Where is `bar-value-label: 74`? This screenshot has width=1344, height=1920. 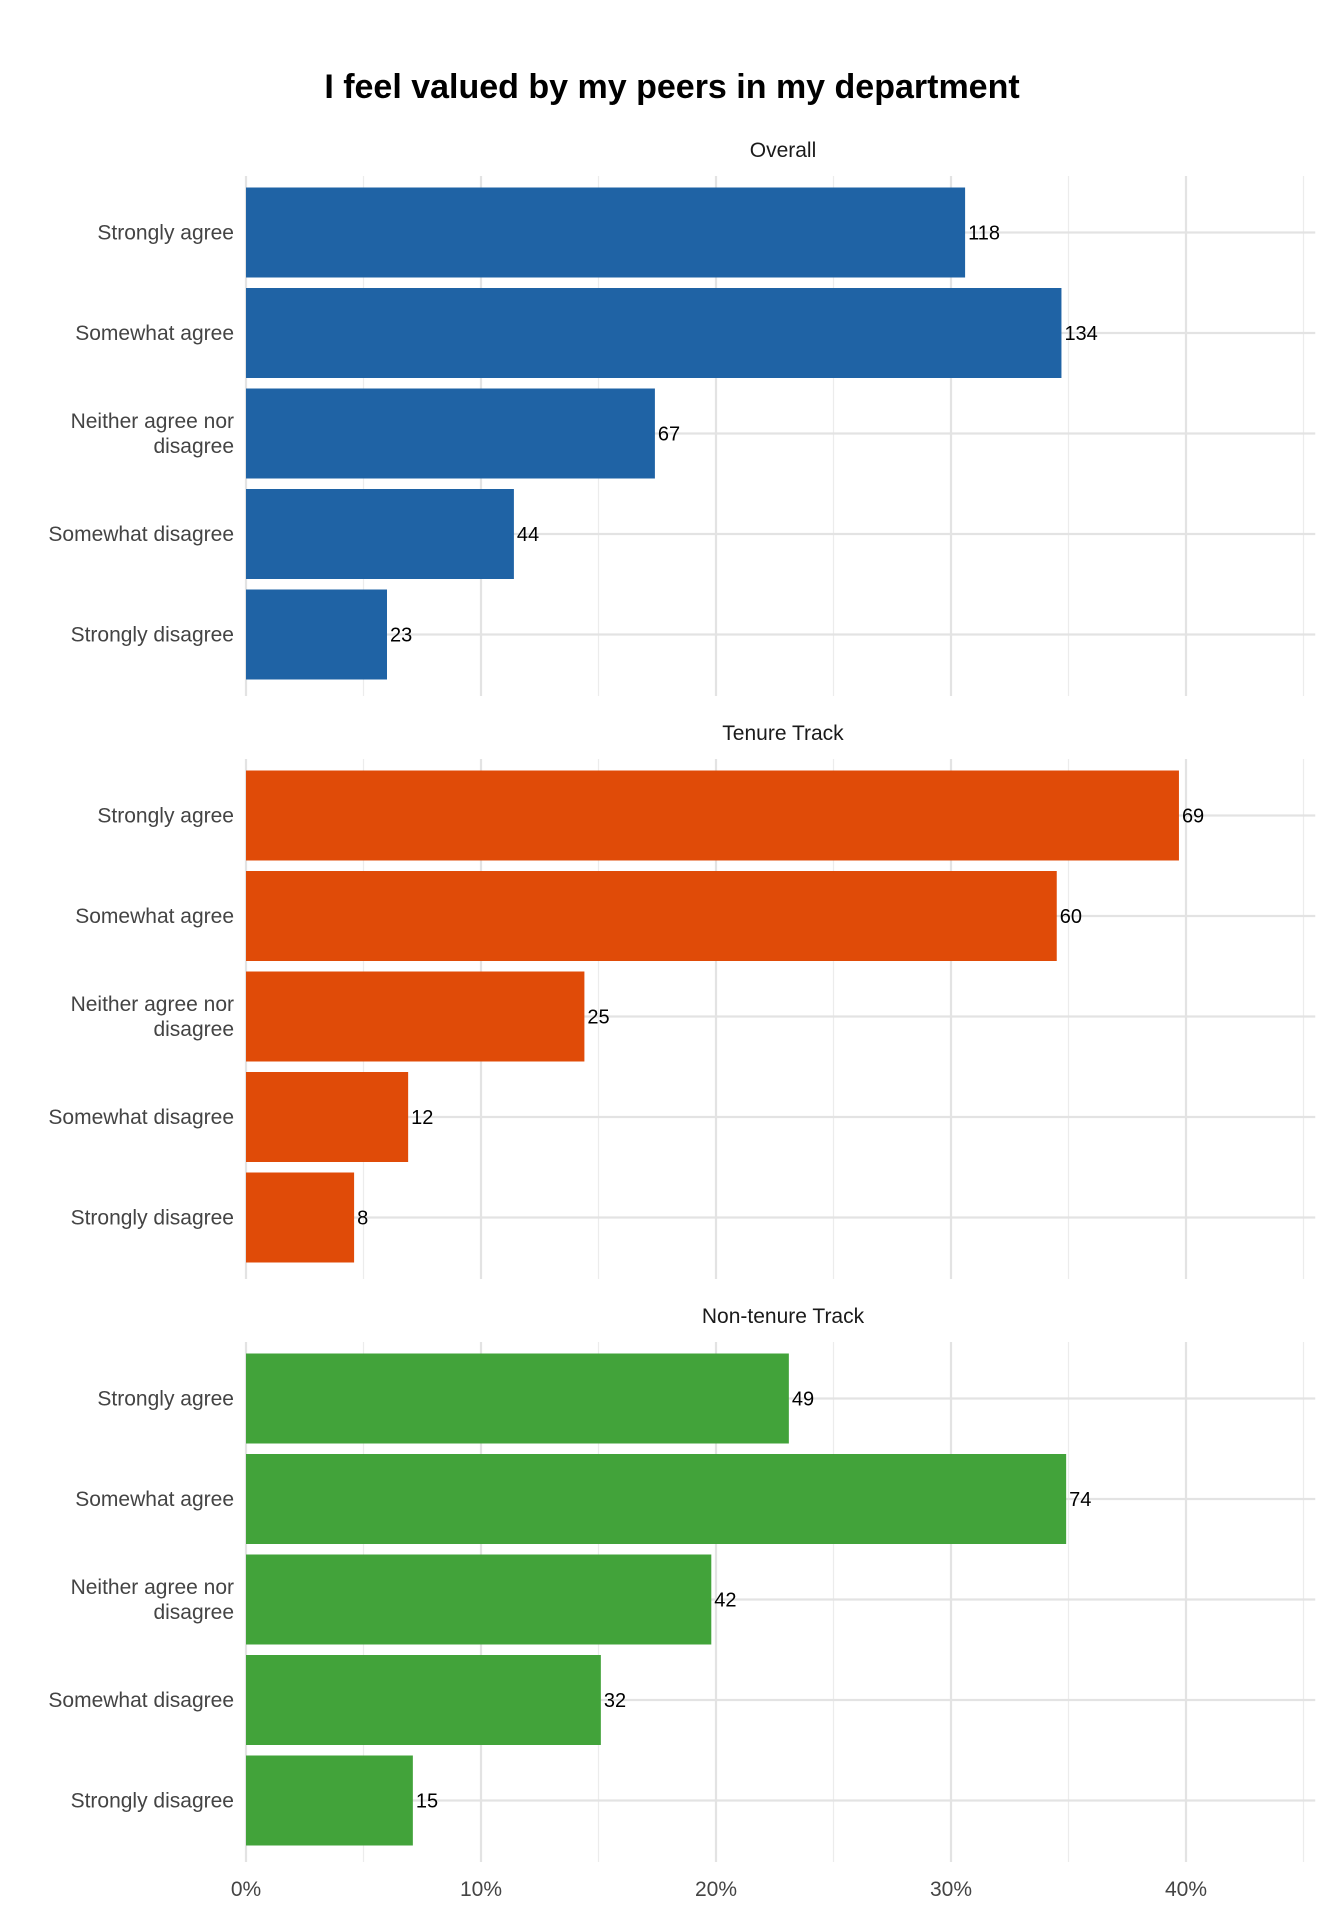 bar-value-label: 74 is located at coordinates (1080, 1500).